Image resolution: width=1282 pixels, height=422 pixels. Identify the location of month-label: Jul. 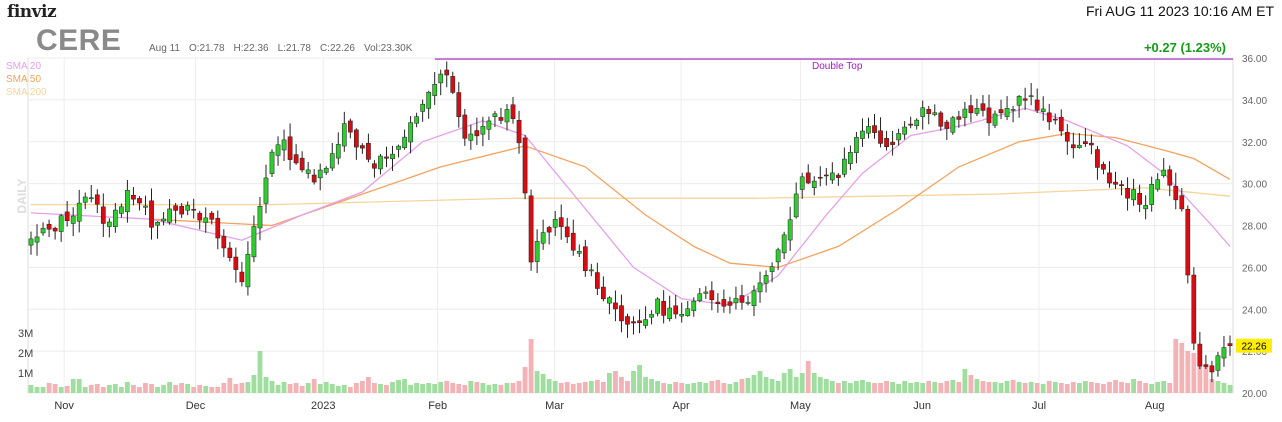
(1039, 406).